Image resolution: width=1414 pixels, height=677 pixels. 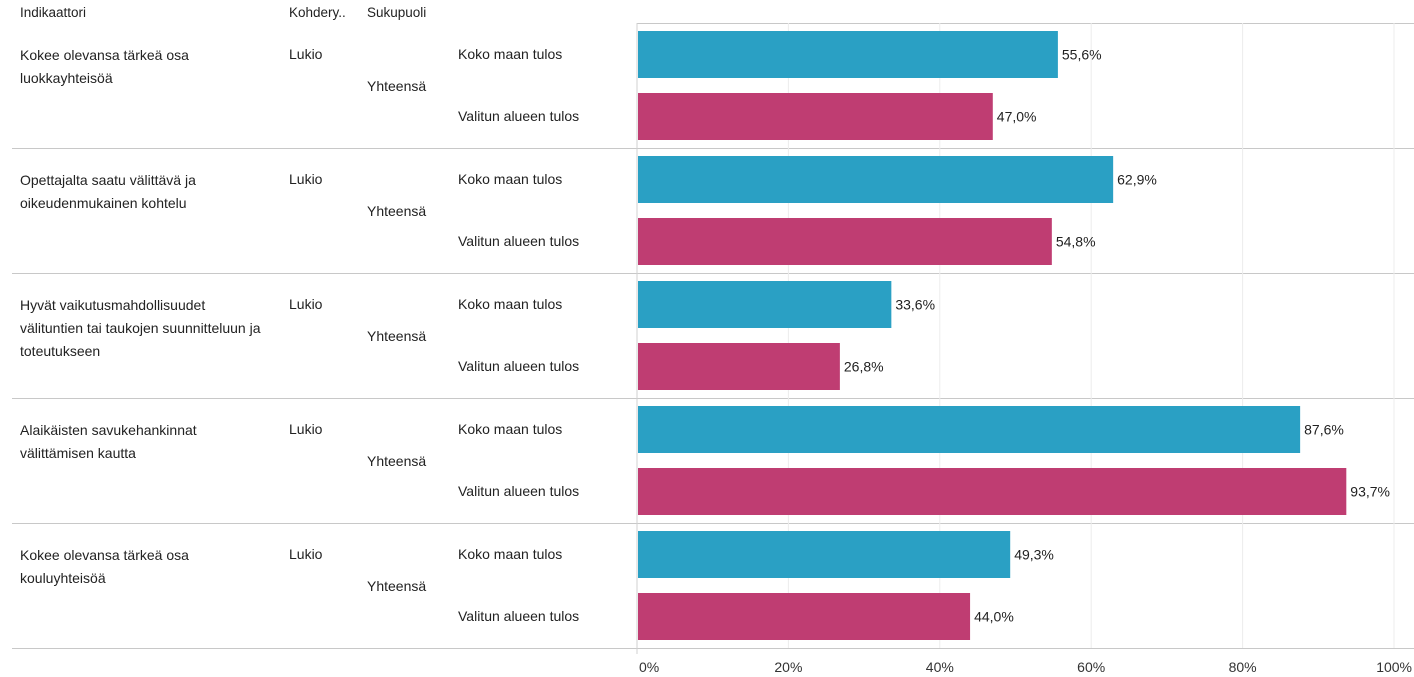 What do you see at coordinates (104, 566) in the screenshot?
I see `indicator-label: Kokee olevansa tärkeä osa kouluyhteisöä` at bounding box center [104, 566].